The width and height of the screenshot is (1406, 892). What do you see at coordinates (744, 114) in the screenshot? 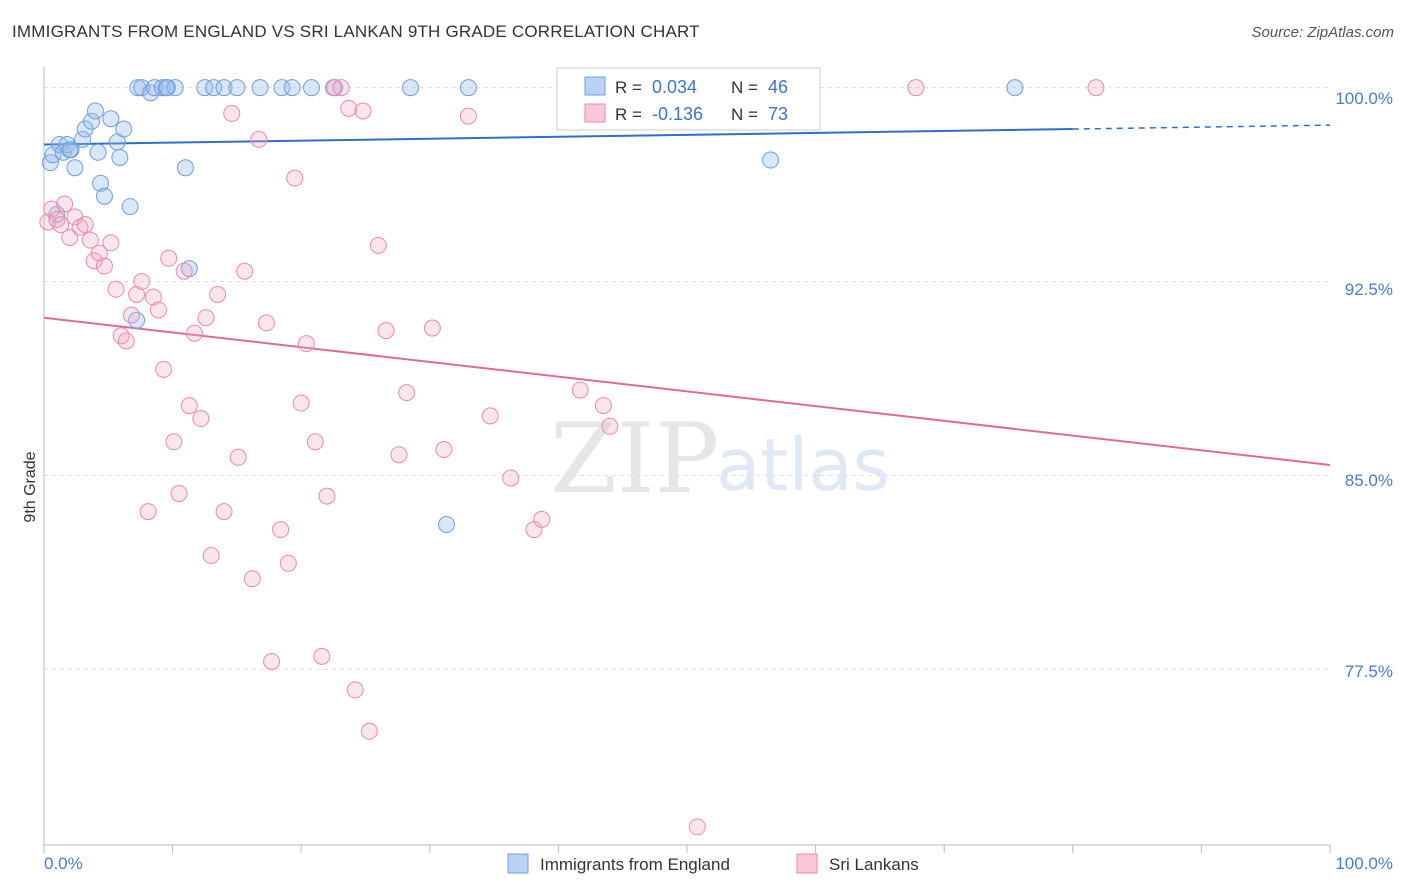
I see `stats-n-label-srilankan: N =` at bounding box center [744, 114].